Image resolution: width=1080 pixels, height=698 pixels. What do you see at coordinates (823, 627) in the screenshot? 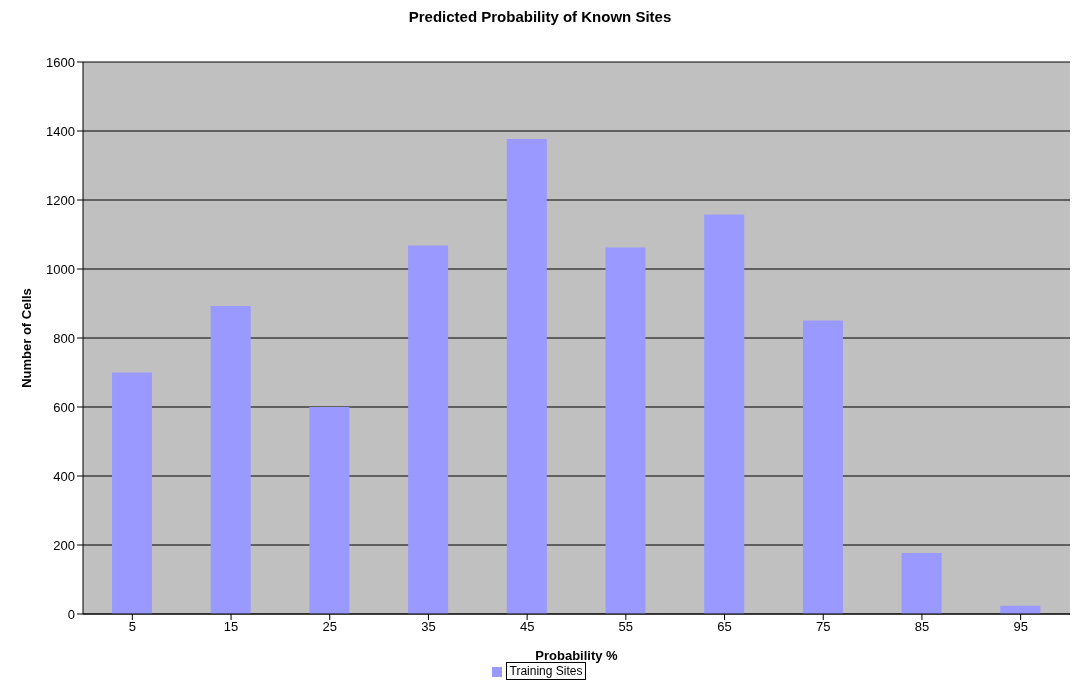
I see `x-tick-label: 75` at bounding box center [823, 627].